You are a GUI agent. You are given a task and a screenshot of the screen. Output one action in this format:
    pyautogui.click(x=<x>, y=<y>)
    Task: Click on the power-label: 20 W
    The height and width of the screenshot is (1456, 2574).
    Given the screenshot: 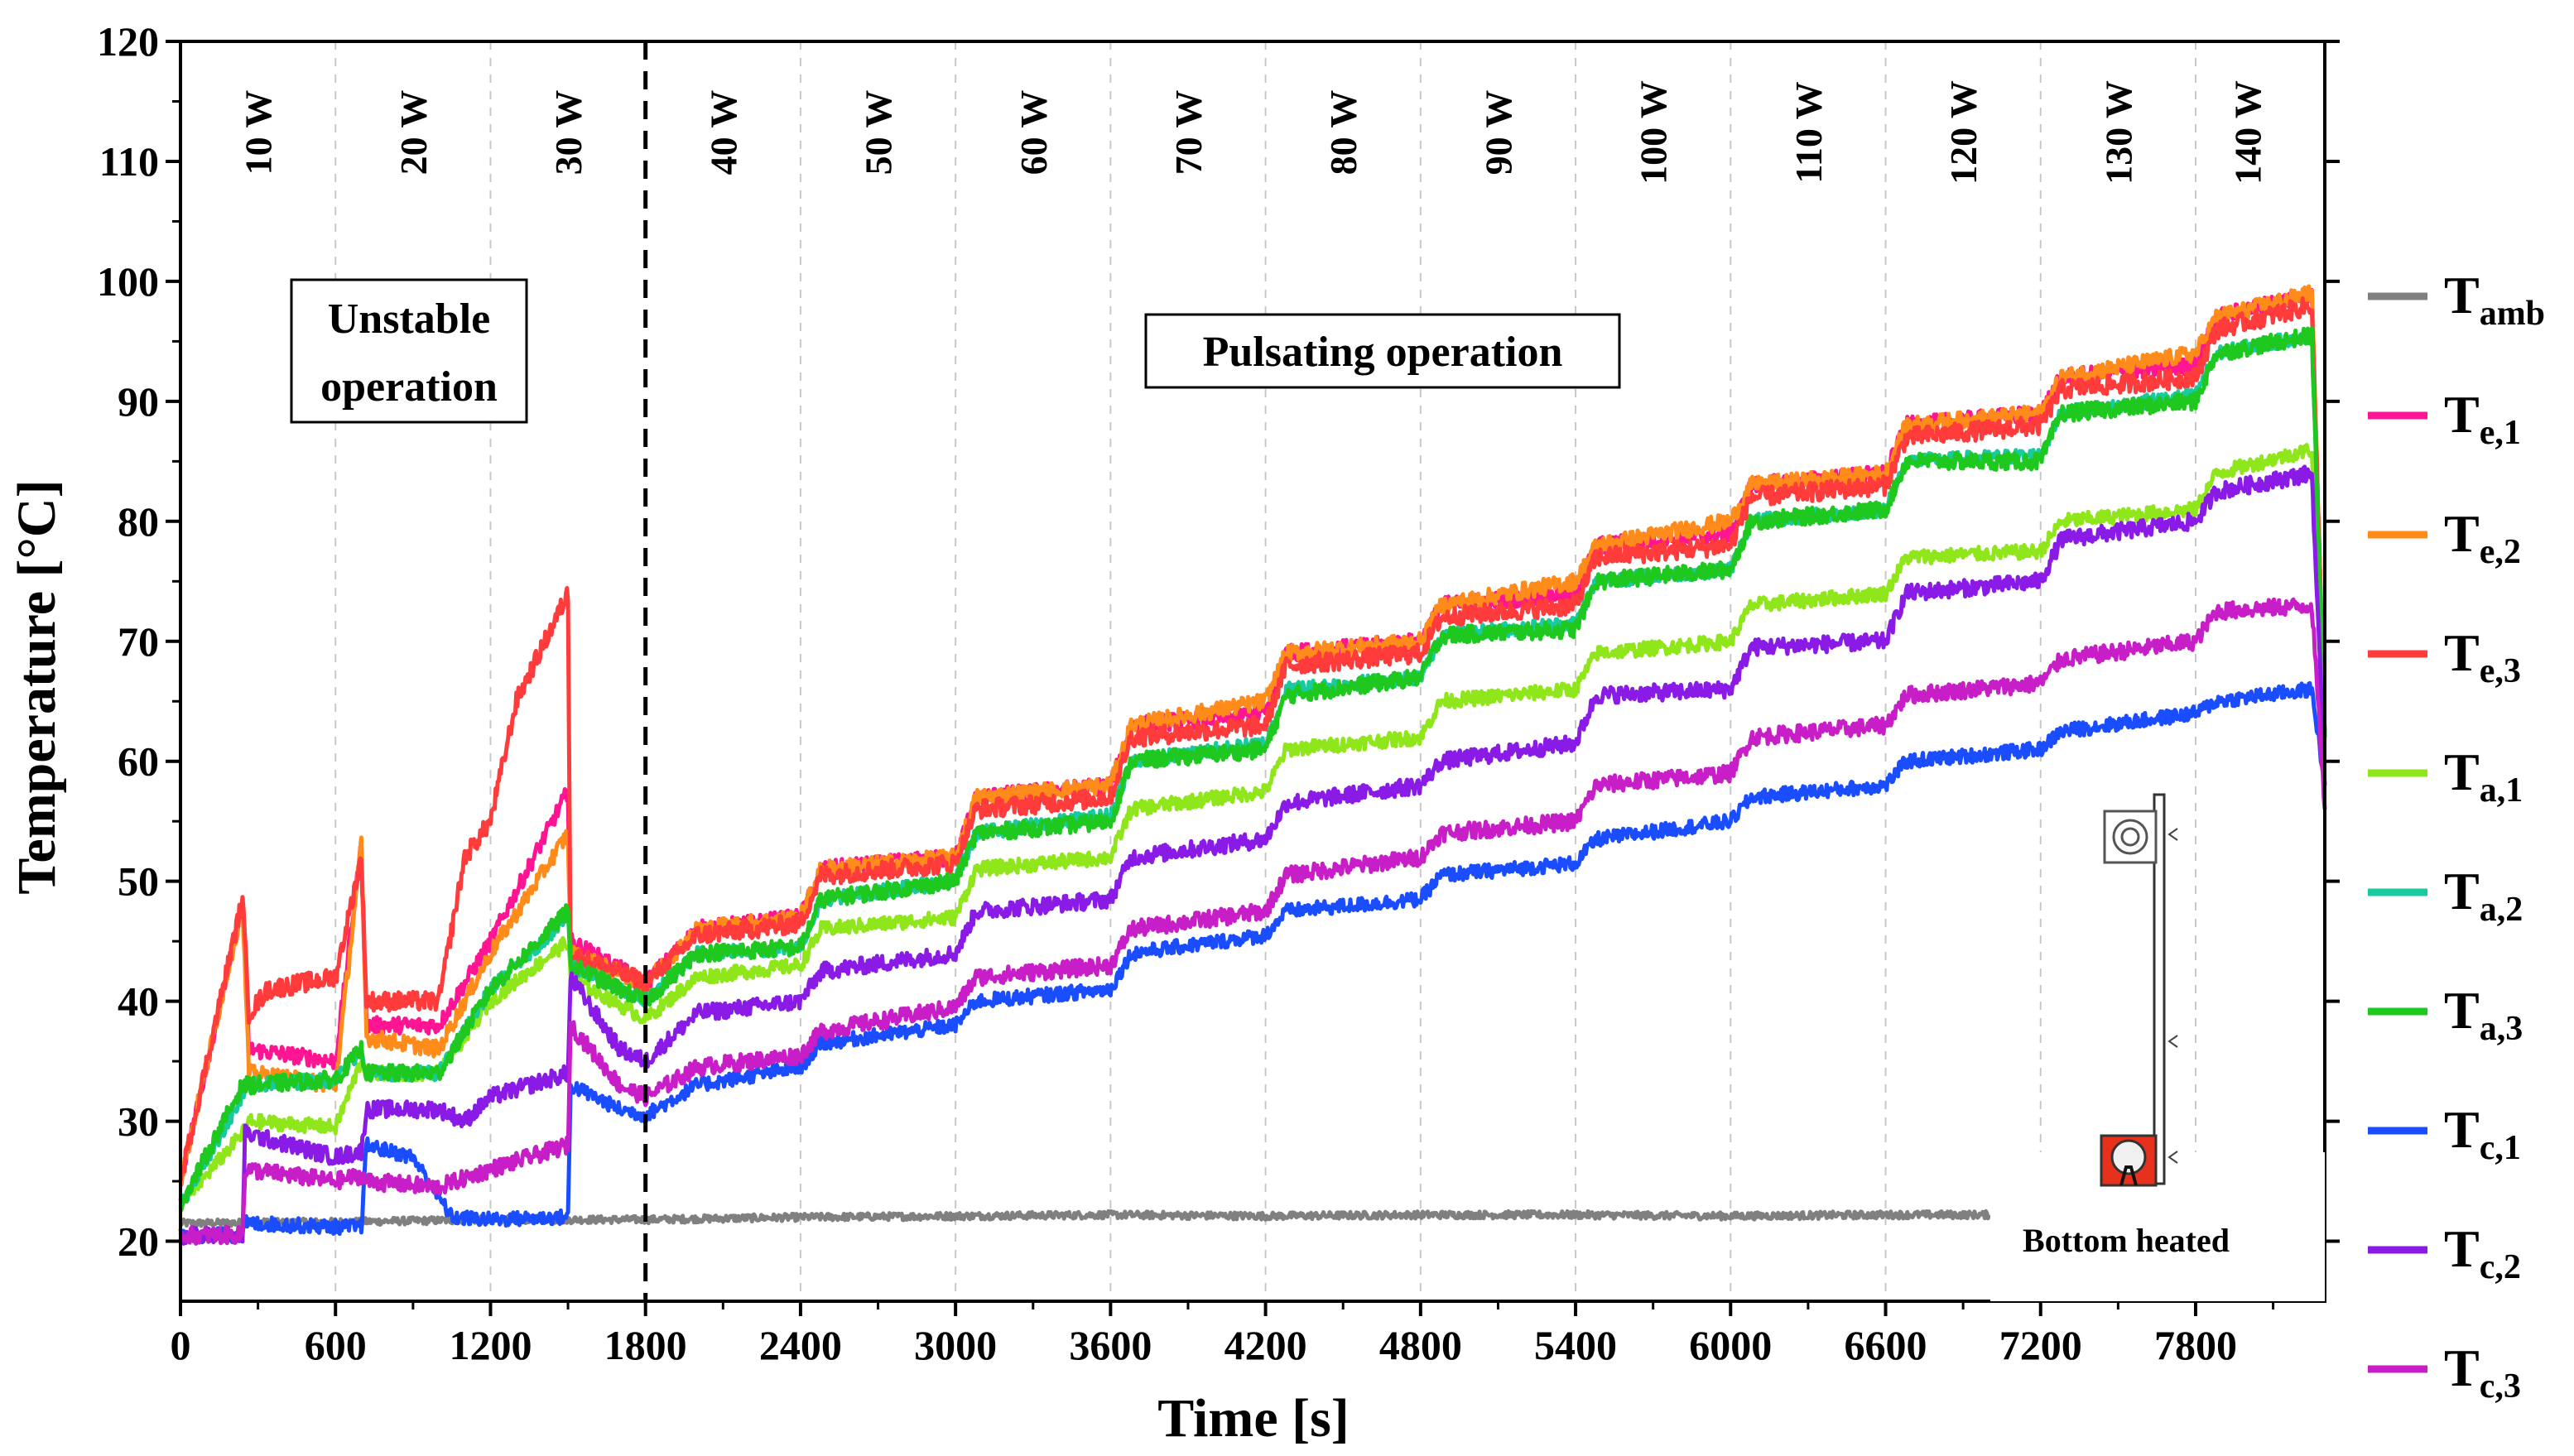 What is the action you would take?
    pyautogui.click(x=413, y=132)
    